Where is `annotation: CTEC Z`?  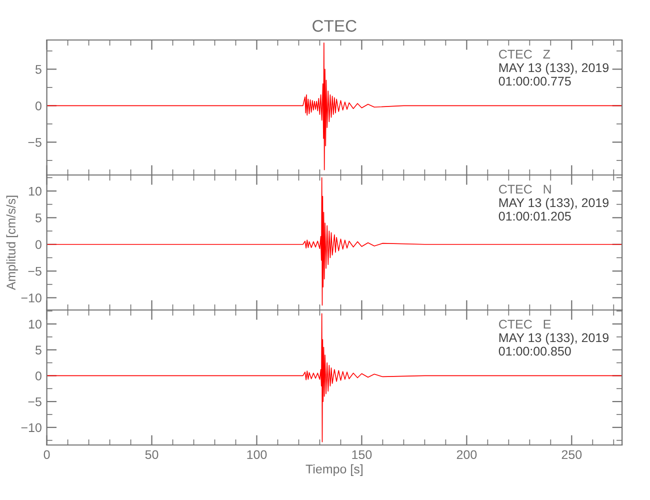 annotation: CTEC Z is located at coordinates (524, 54).